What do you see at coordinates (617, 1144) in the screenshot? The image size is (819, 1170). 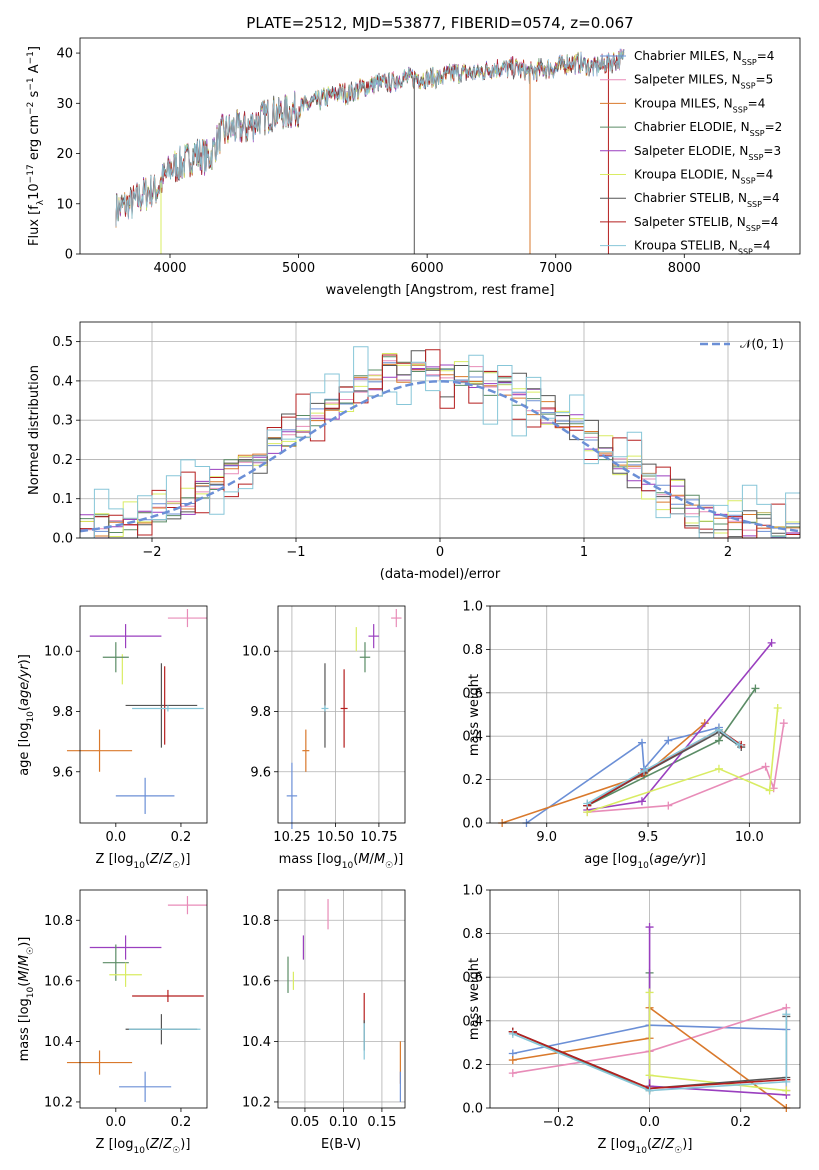 I see `weight-vs-Z-xlabel-part: Z [log` at bounding box center [617, 1144].